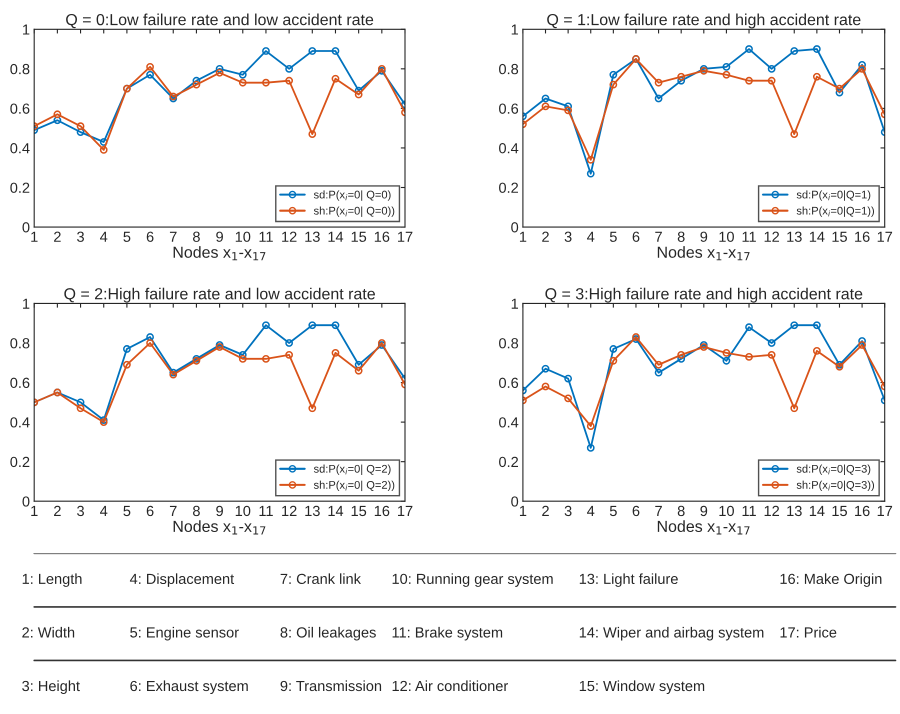 Image resolution: width=900 pixels, height=714 pixels. Describe the element at coordinates (182, 580) in the screenshot. I see `text: 4: Displacement` at that location.